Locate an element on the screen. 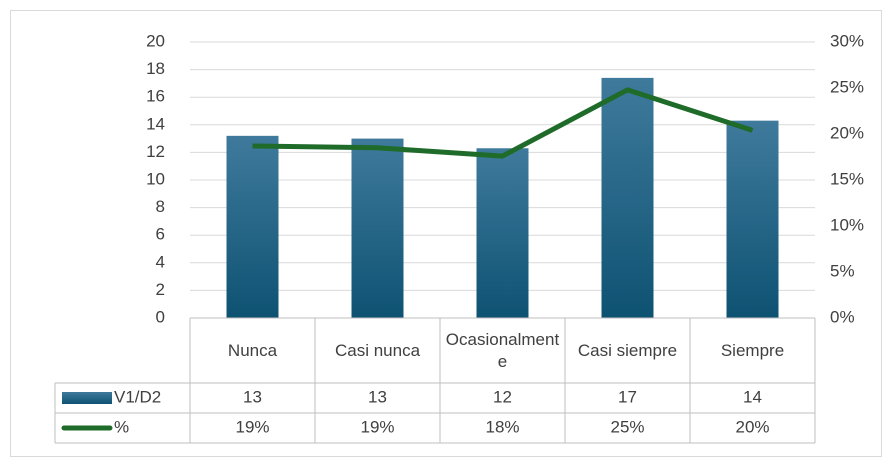 The height and width of the screenshot is (467, 892). y-tick-label: 18 is located at coordinates (155, 68).